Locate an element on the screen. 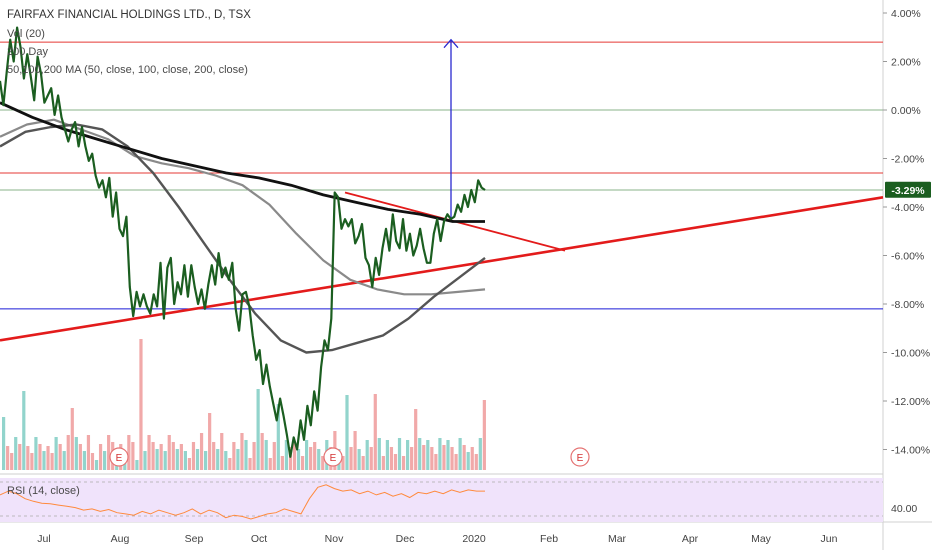 The height and width of the screenshot is (550, 932). x-tick-label: Apr is located at coordinates (690, 539).